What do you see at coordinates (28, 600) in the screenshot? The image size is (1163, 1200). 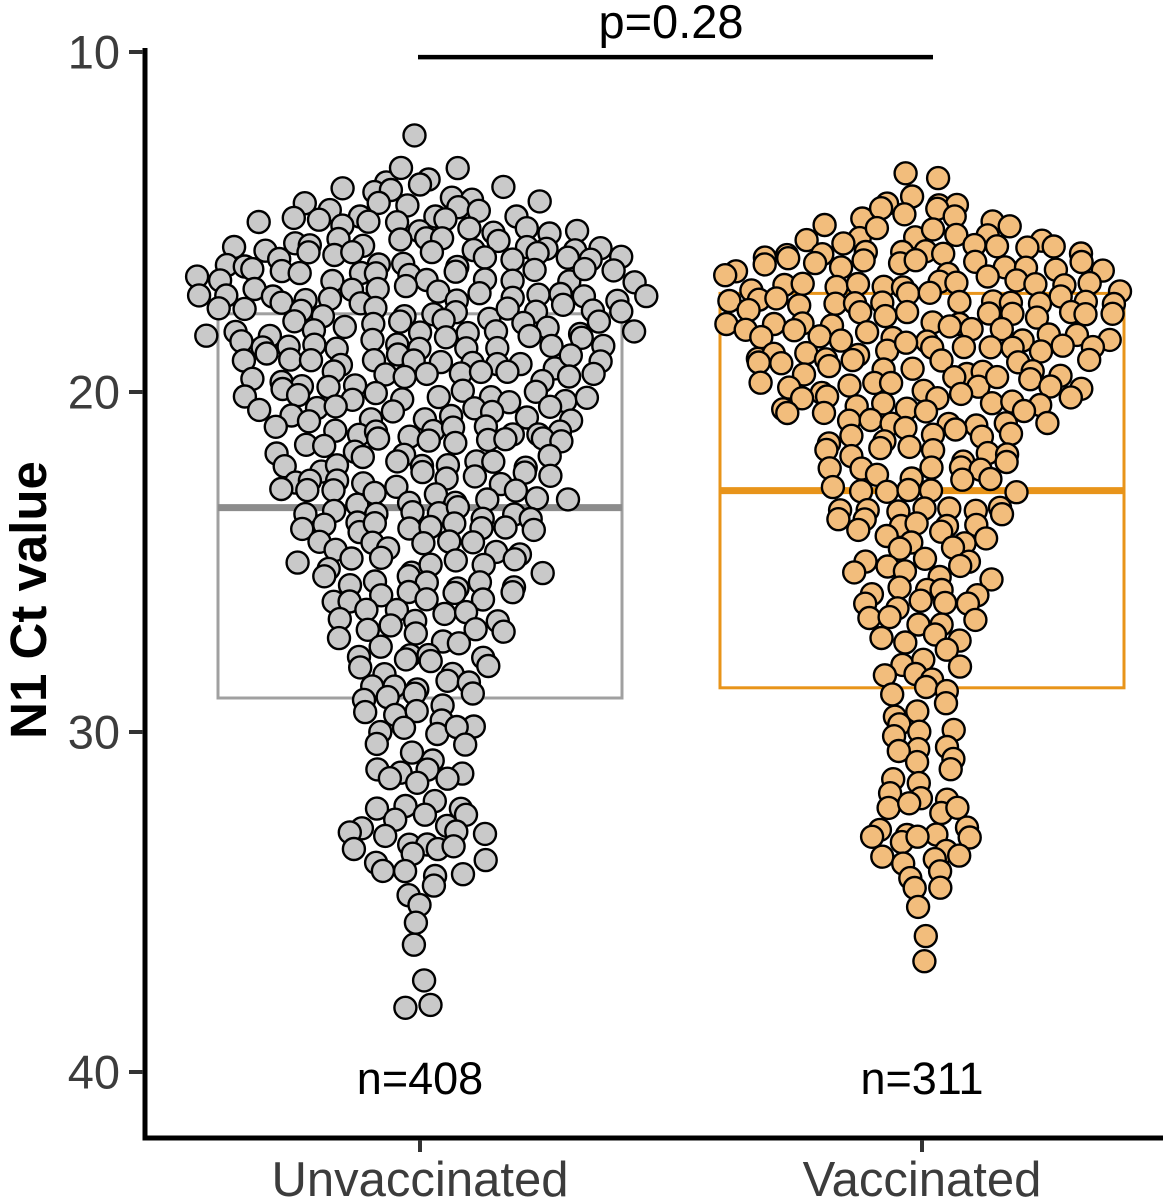 I see `y-axis-title: N1 Ct value` at bounding box center [28, 600].